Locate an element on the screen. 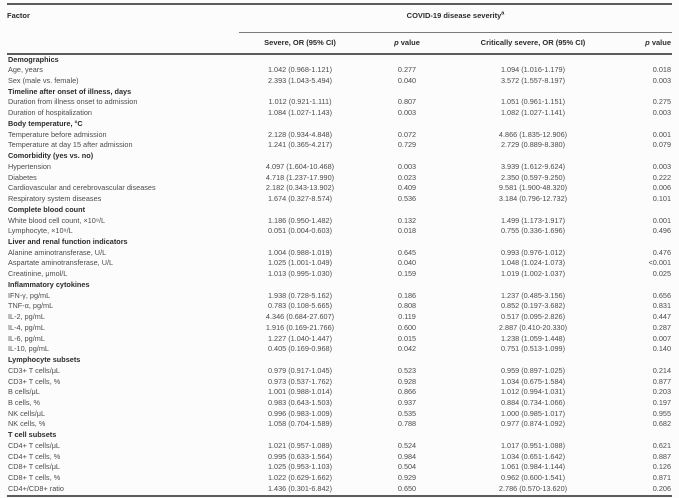  critical-or-cell: 2.887 (0.410-20.330) is located at coordinates (533, 327).